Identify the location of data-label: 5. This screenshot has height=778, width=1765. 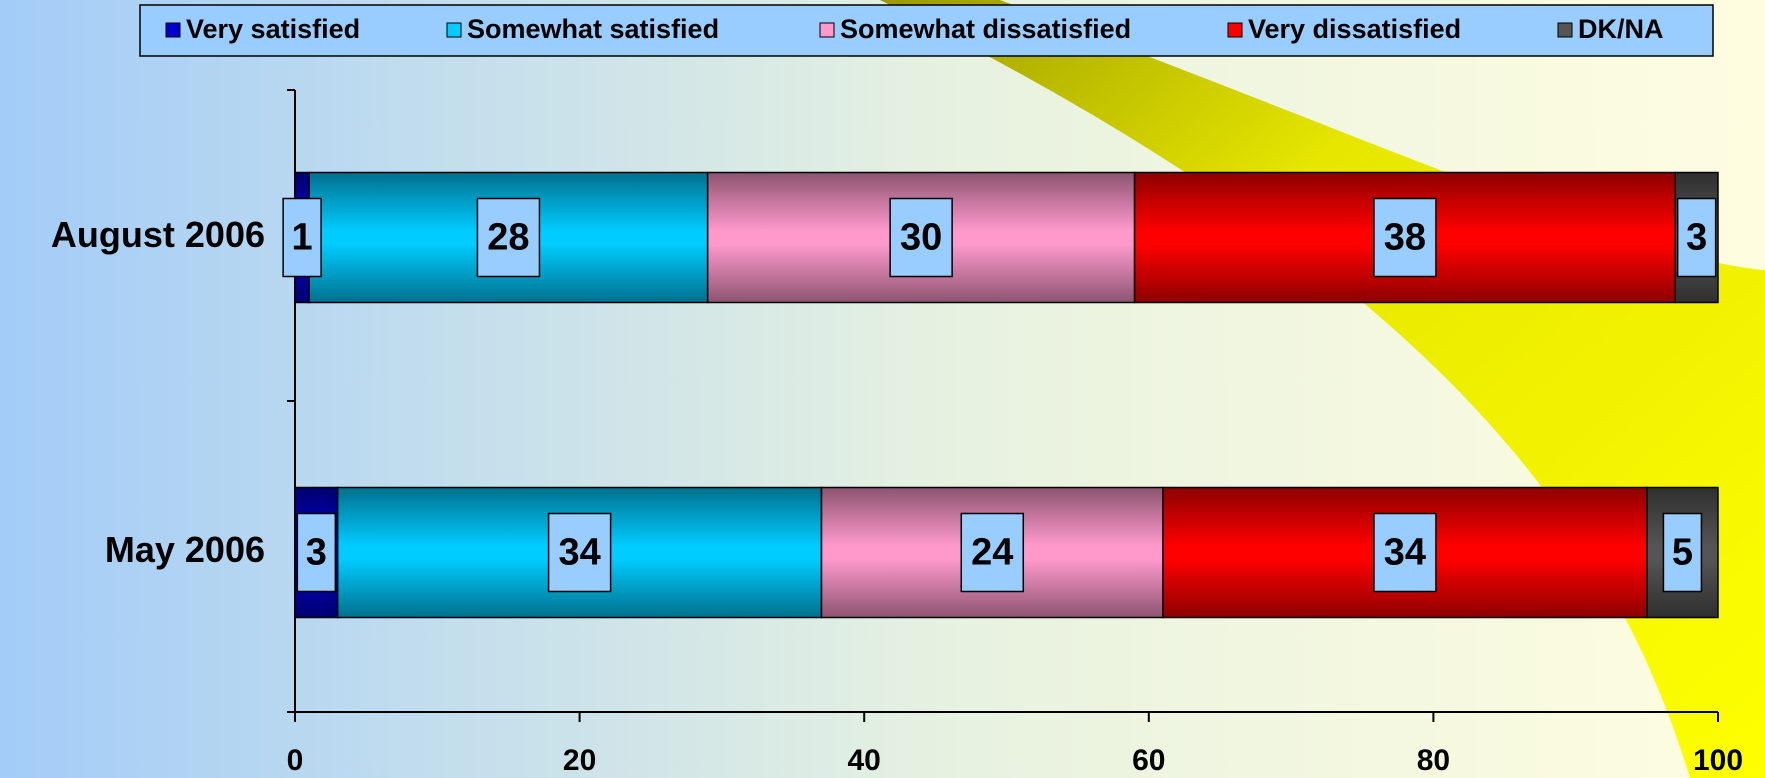
(1682, 553).